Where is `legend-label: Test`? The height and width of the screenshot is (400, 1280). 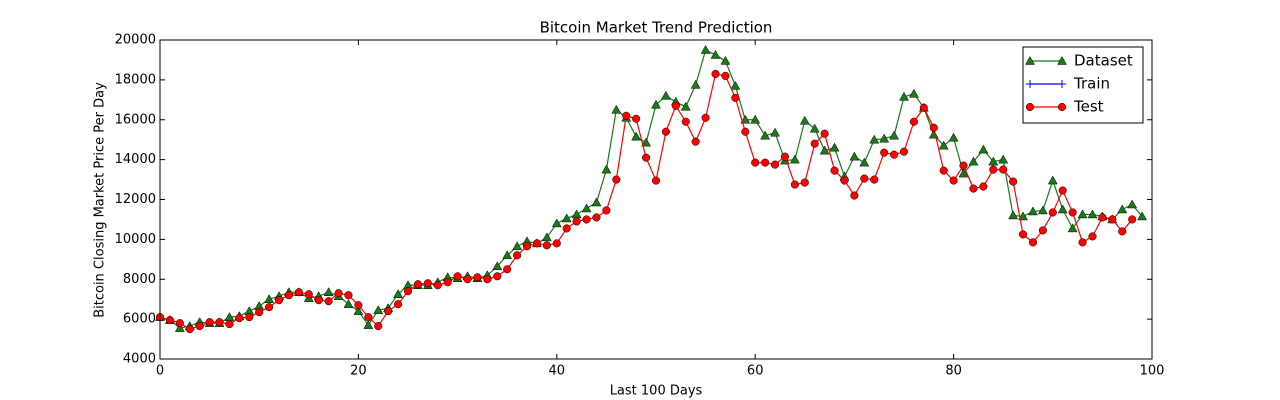 legend-label: Test is located at coordinates (1088, 107).